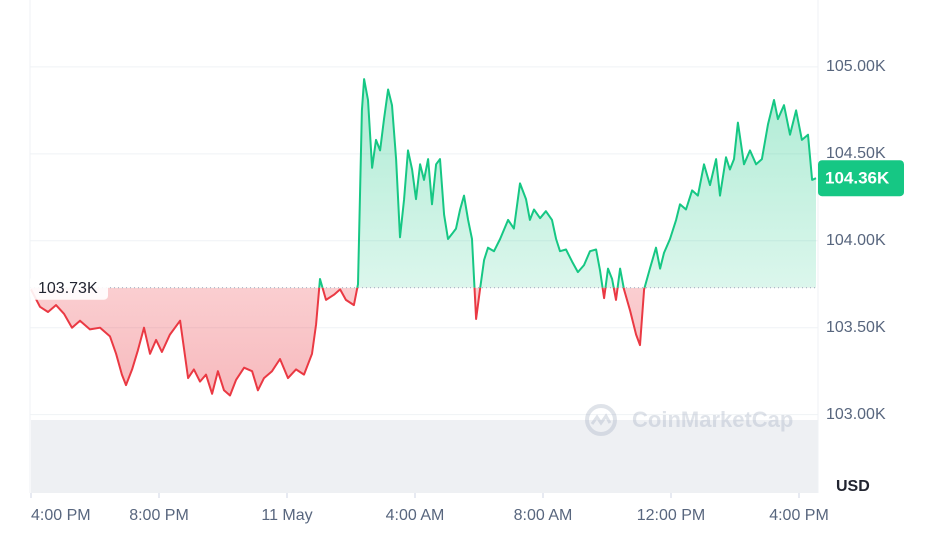 The width and height of the screenshot is (931, 535). I want to click on y-axis-label: USD, so click(853, 486).